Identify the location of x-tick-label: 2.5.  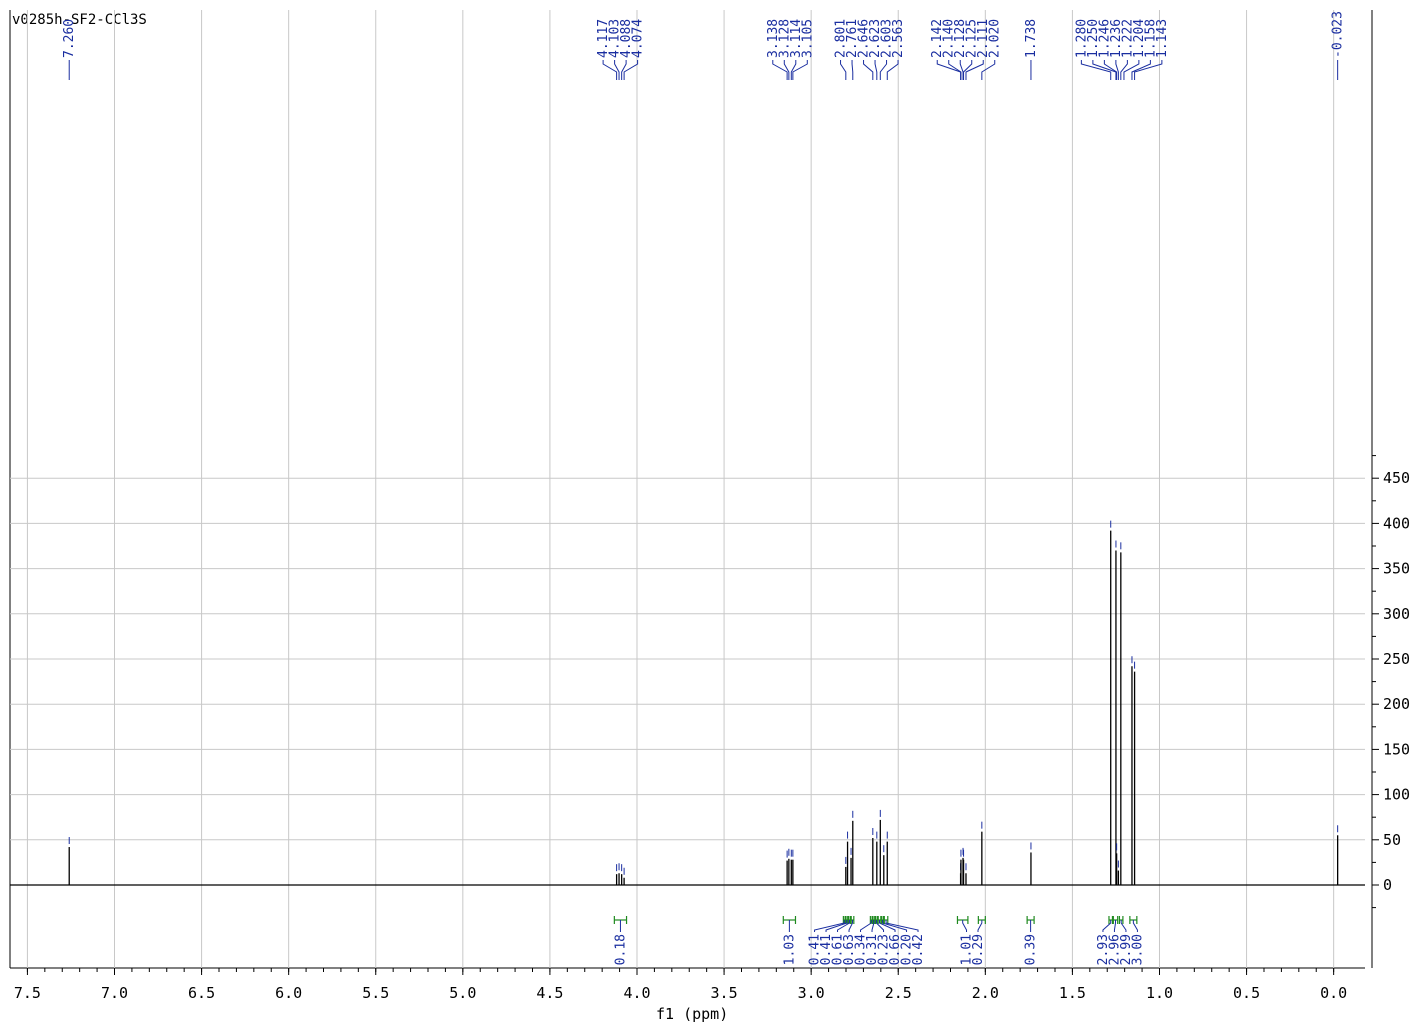
(898, 993).